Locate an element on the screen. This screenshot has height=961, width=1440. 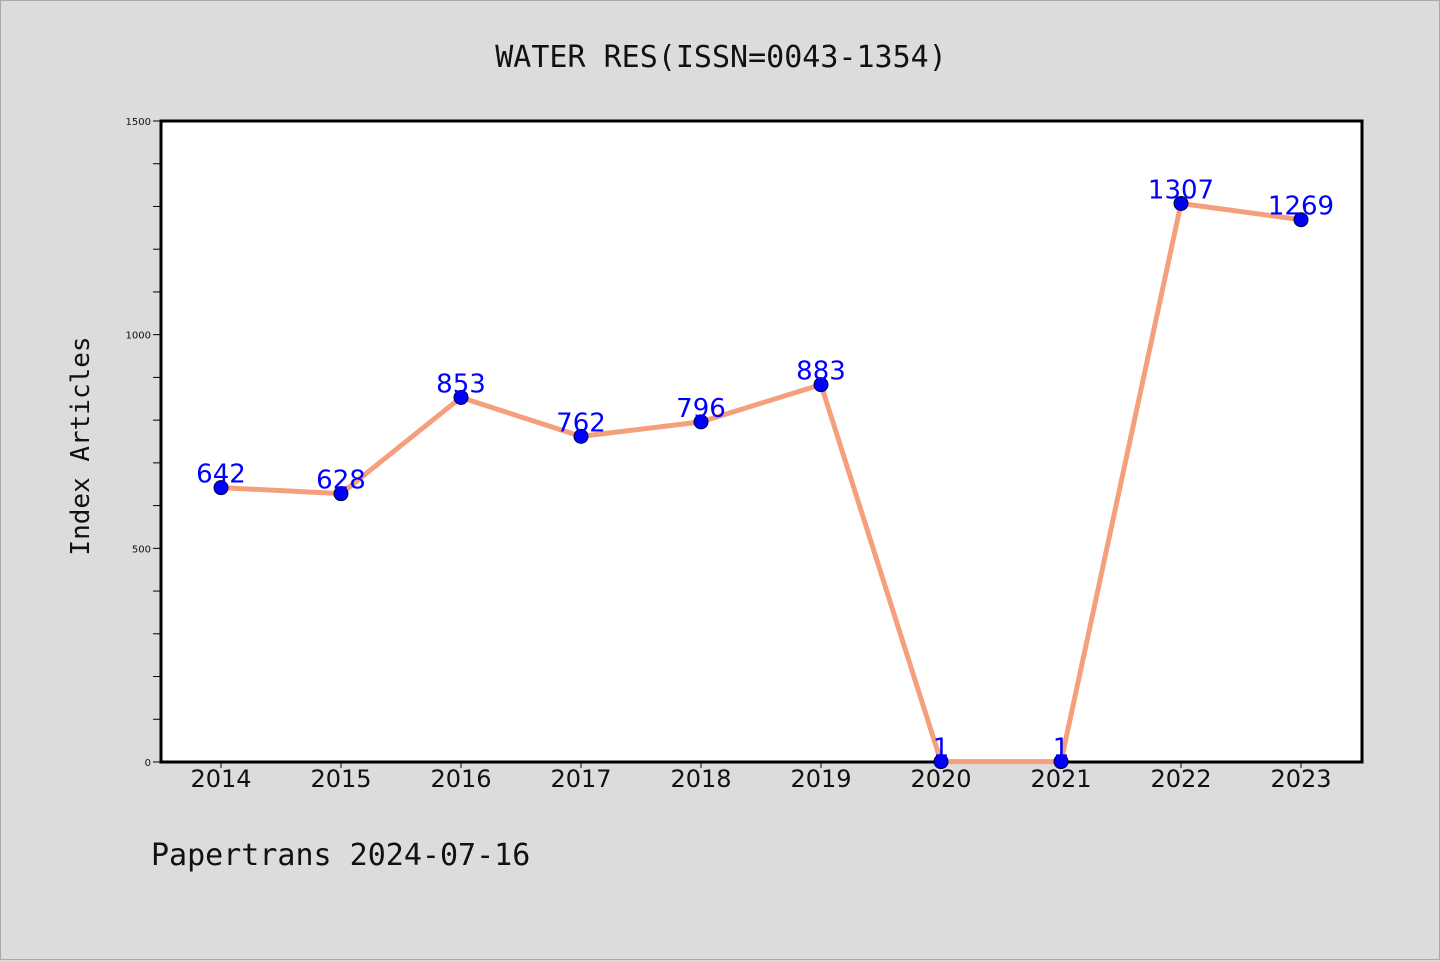
data-label-2015: 628 is located at coordinates (341, 481).